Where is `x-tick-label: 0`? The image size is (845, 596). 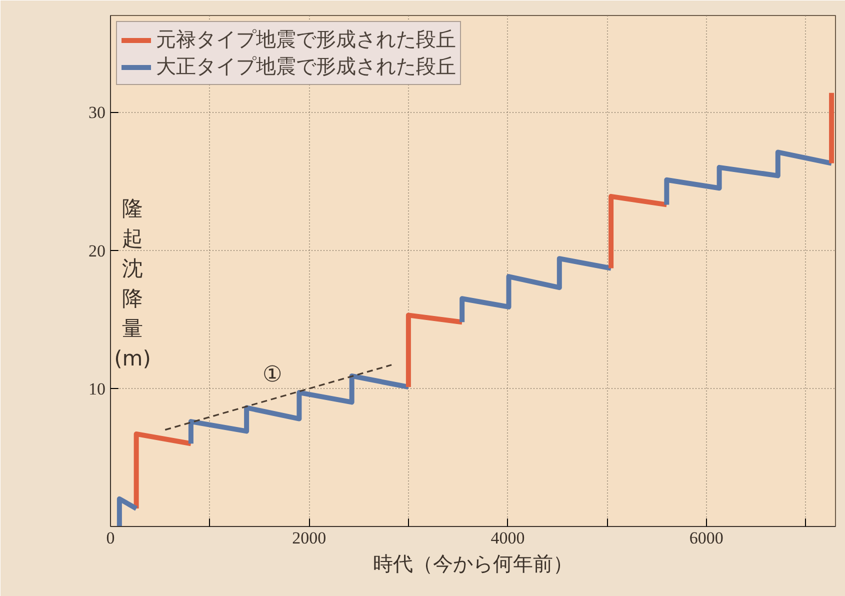
x-tick-label: 0 is located at coordinates (110, 538).